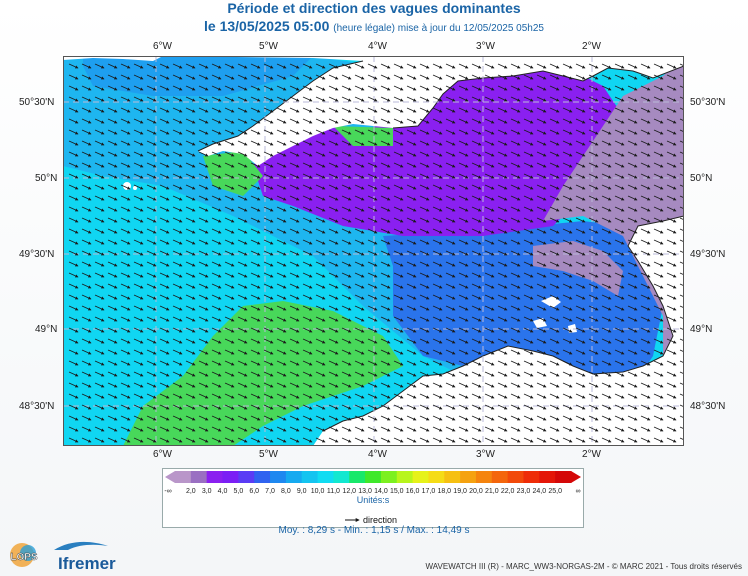 This screenshot has height=576, width=748. Describe the element at coordinates (167, 491) in the screenshot. I see `colorbar-tick-label: -∞` at that location.